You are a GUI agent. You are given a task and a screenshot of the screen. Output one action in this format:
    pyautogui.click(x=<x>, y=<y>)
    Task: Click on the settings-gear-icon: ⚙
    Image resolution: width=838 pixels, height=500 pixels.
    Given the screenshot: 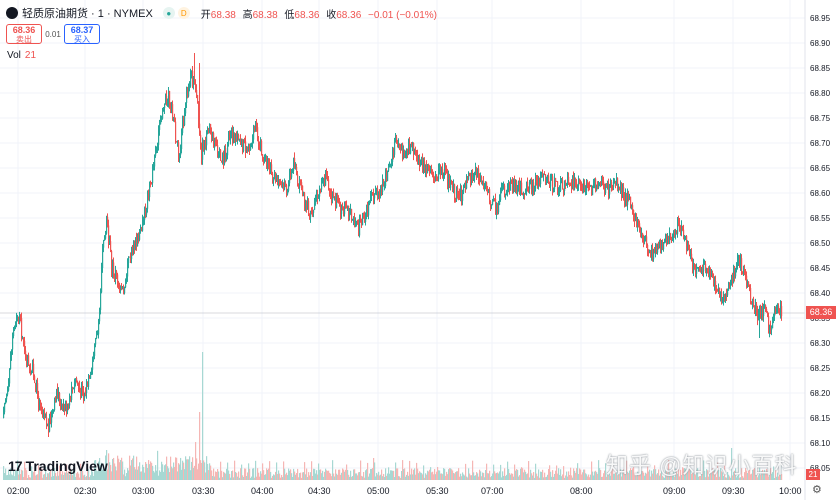 What is the action you would take?
    pyautogui.click(x=817, y=490)
    